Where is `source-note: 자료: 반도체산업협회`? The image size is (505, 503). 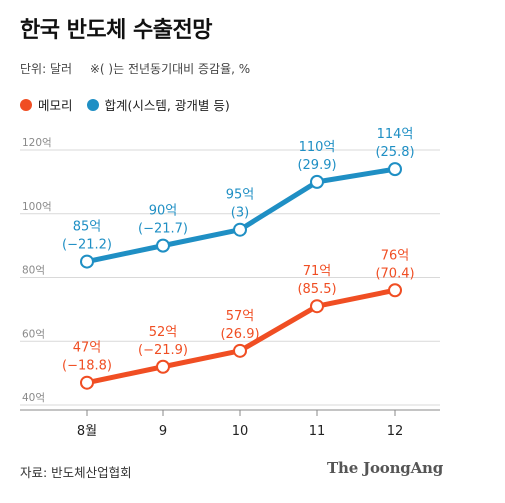 source-note: 자료: 반도체산업협회 is located at coordinates (76, 472).